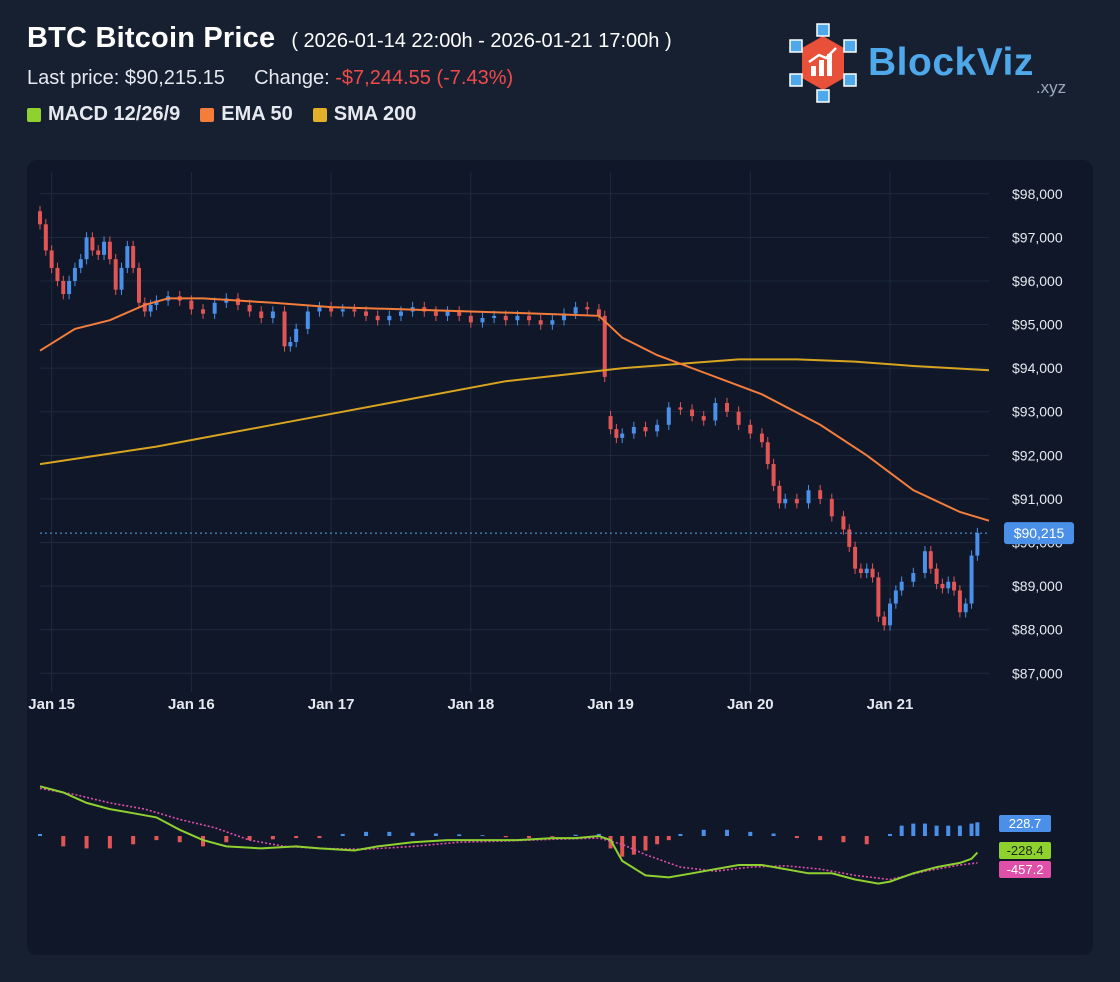  What do you see at coordinates (1037, 237) in the screenshot?
I see `price-tick-label: $97,000` at bounding box center [1037, 237].